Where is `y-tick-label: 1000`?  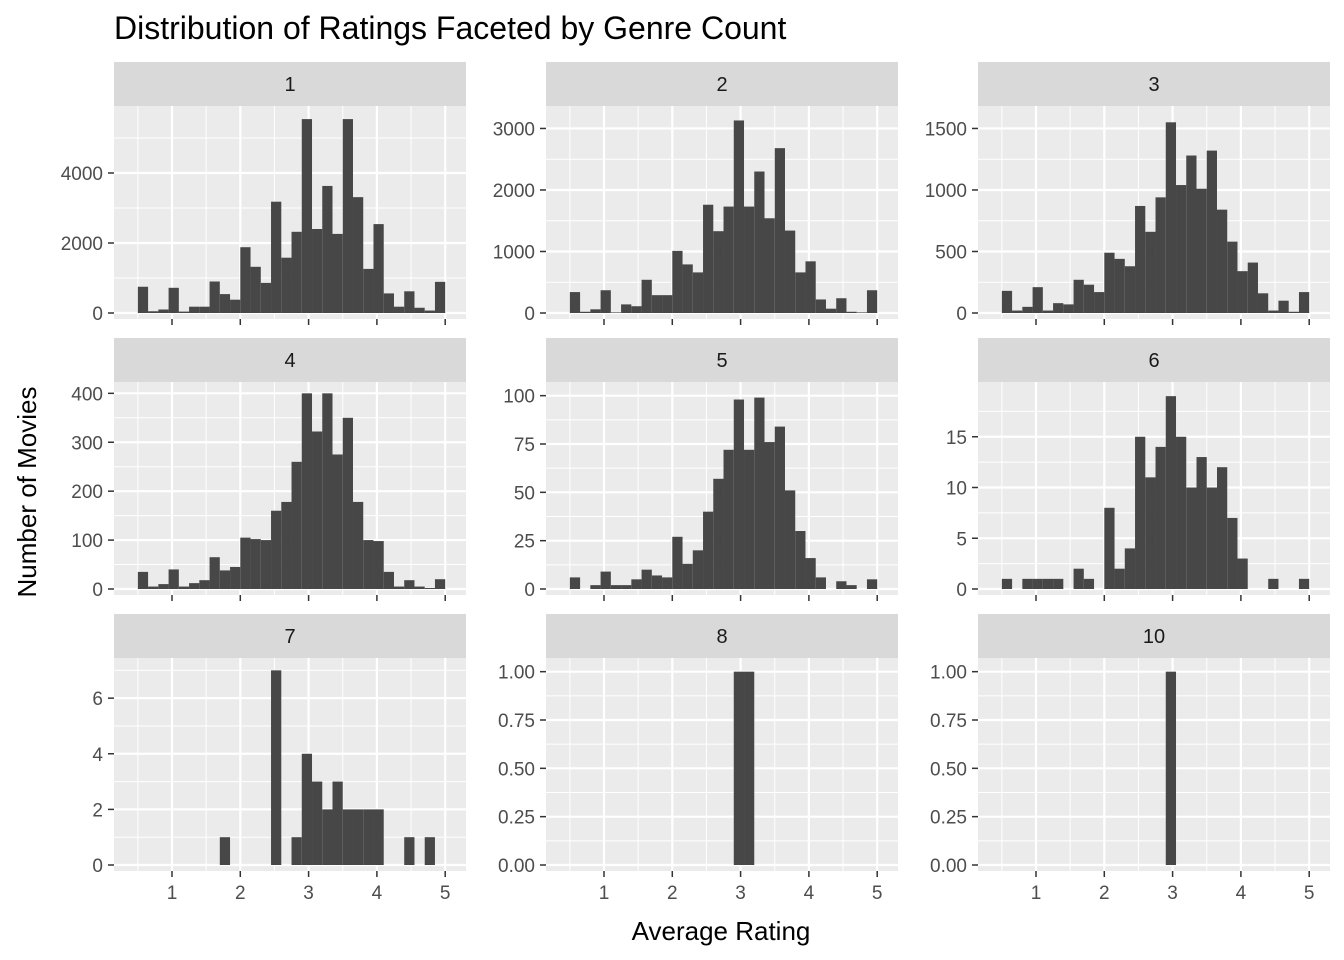 y-tick-label: 1000 is located at coordinates (514, 252).